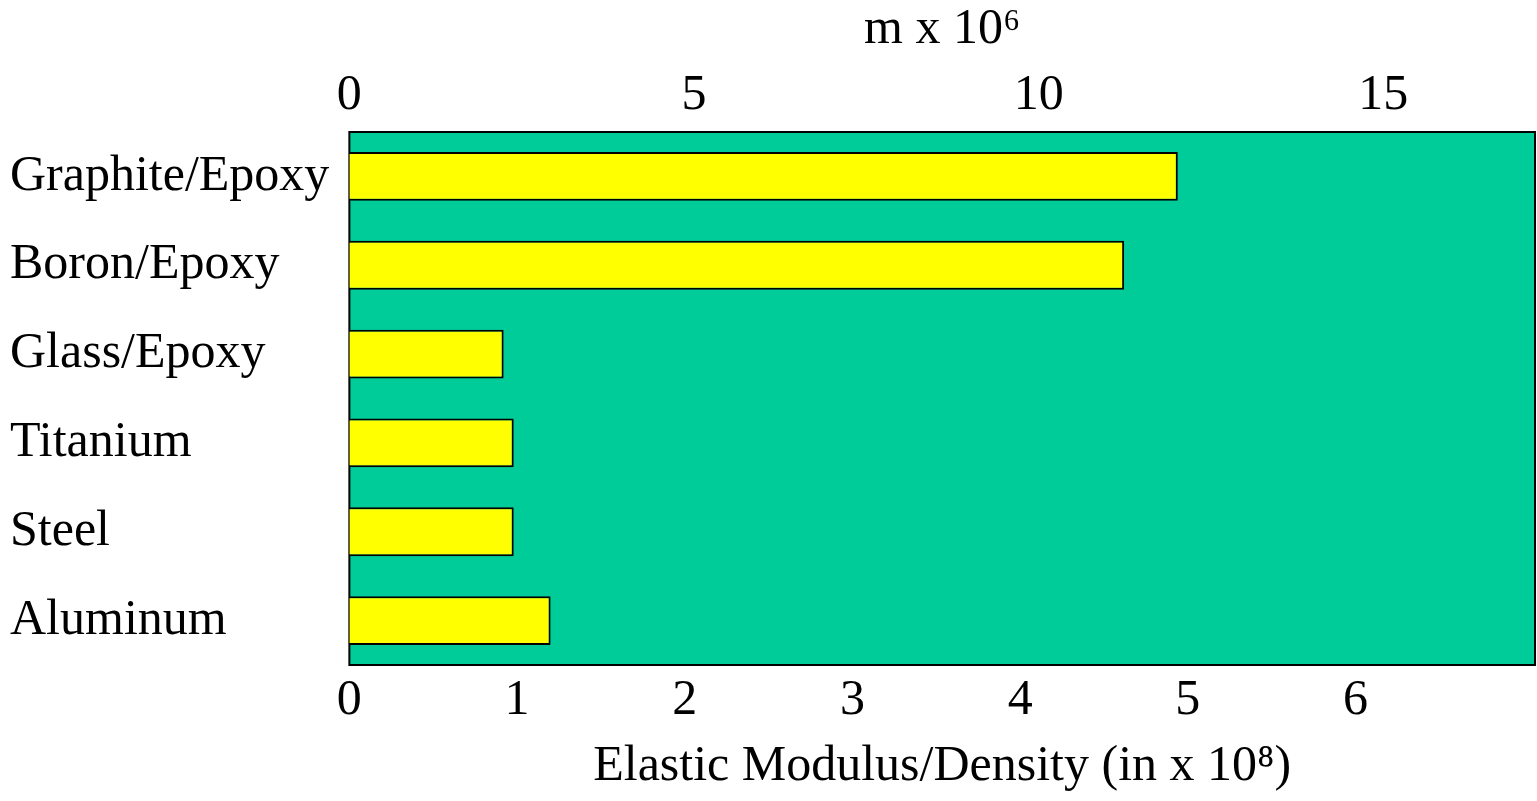 The width and height of the screenshot is (1537, 801). Describe the element at coordinates (1356, 697) in the screenshot. I see `x-tick-label: 6` at that location.